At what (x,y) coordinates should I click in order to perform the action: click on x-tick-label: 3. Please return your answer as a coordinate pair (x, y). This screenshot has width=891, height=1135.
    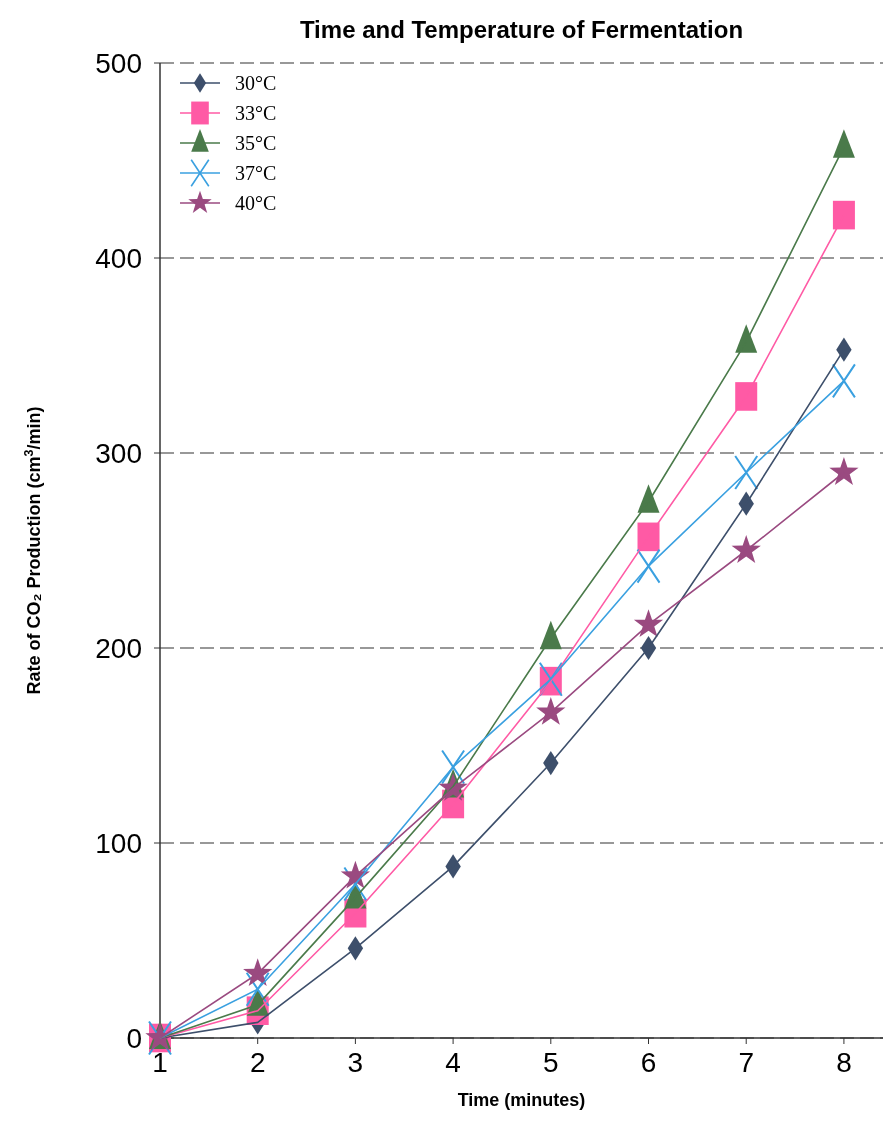
    Looking at the image, I should click on (355, 1062).